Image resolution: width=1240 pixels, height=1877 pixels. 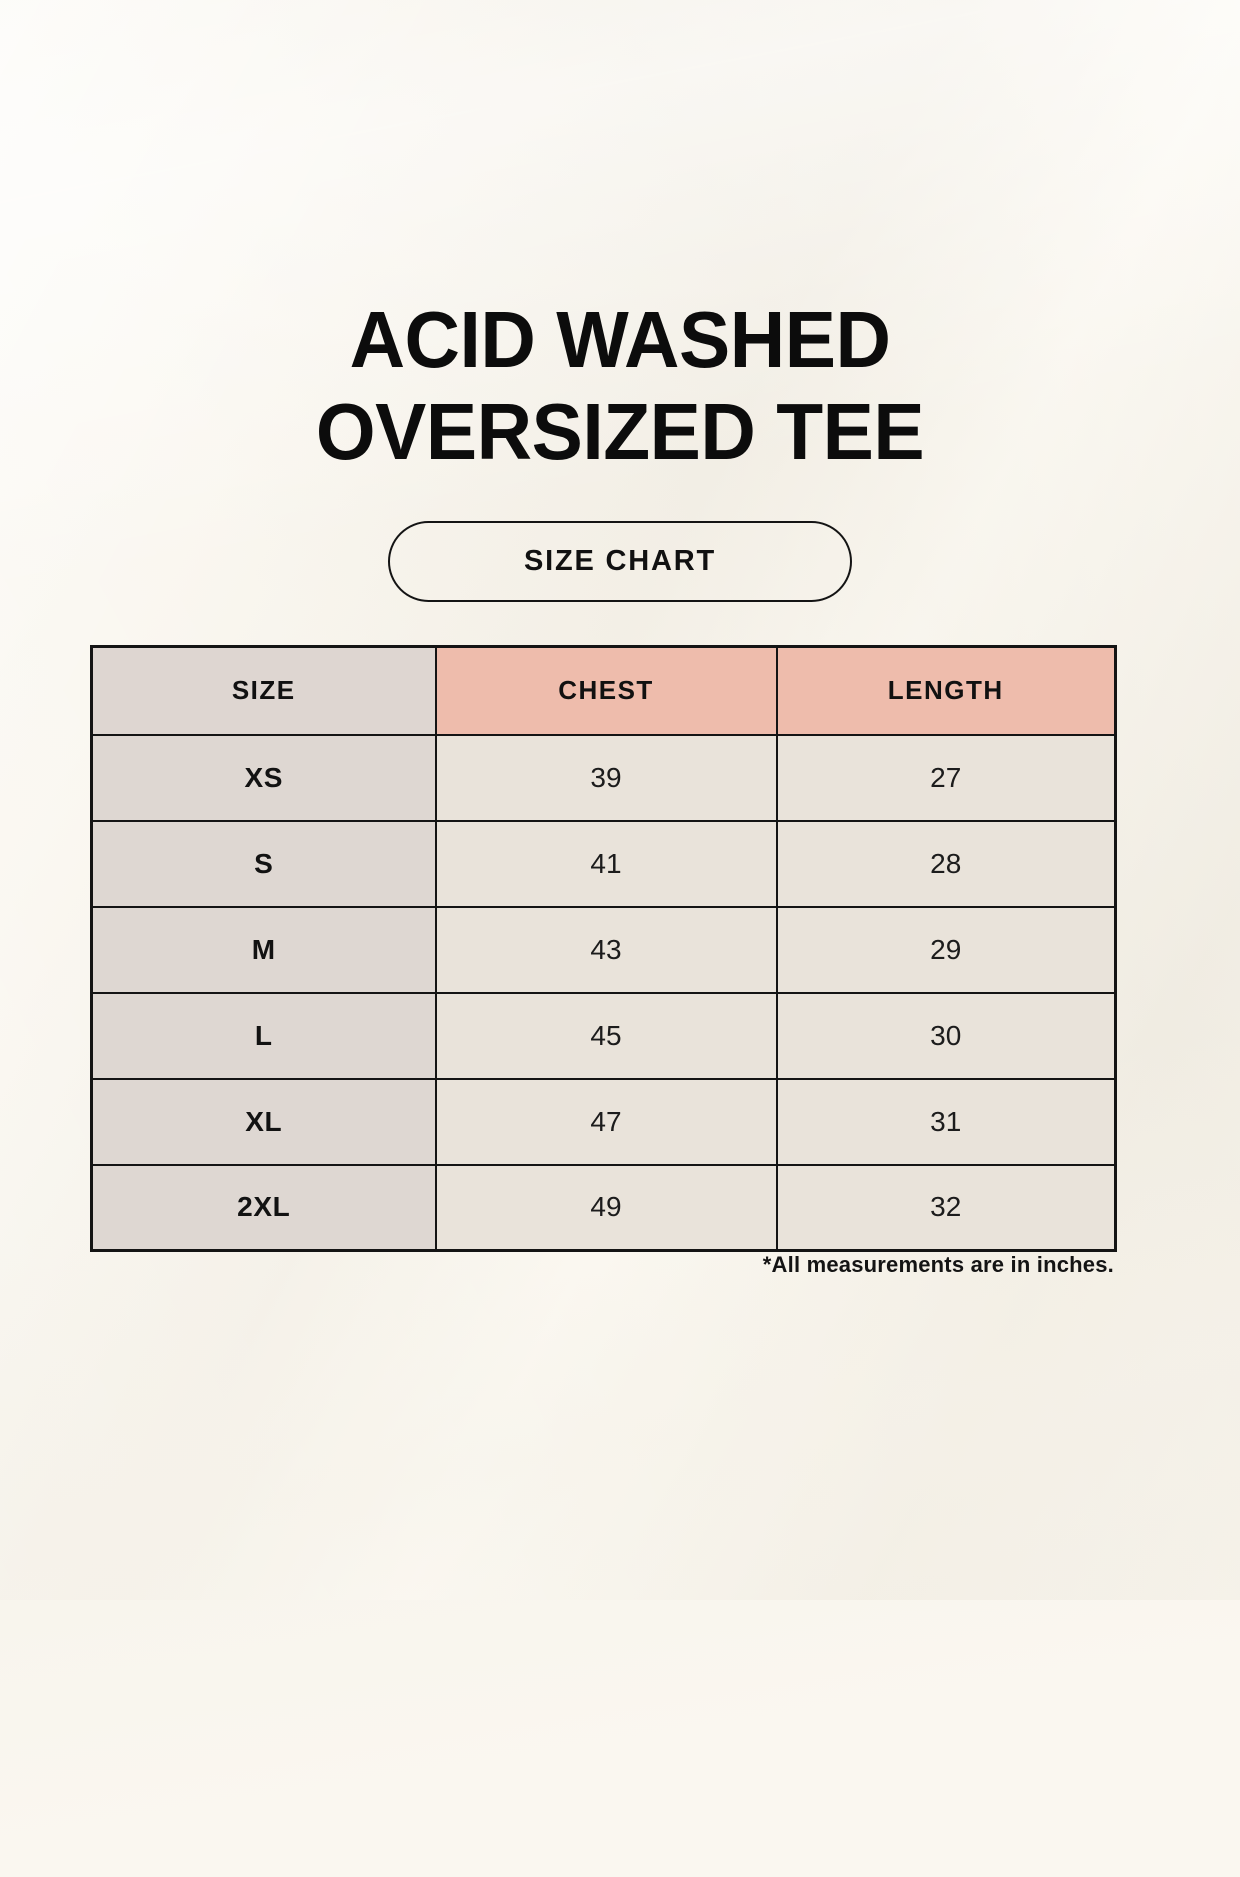 I want to click on cell-size: 2XL, so click(x=263, y=1207).